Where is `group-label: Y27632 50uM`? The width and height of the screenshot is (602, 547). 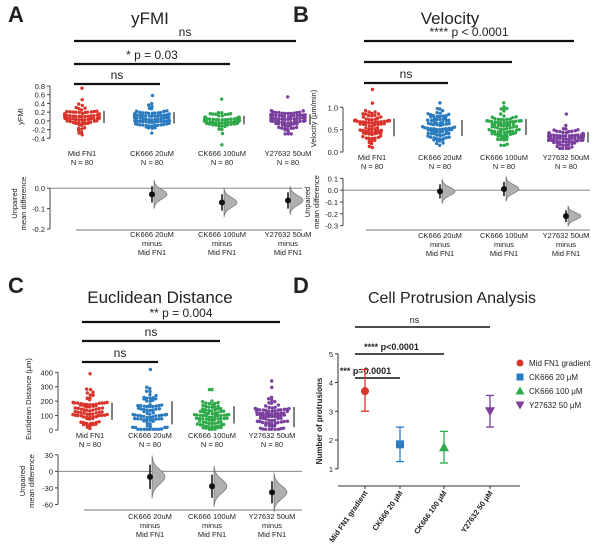 group-label: Y27632 50uM is located at coordinates (288, 153).